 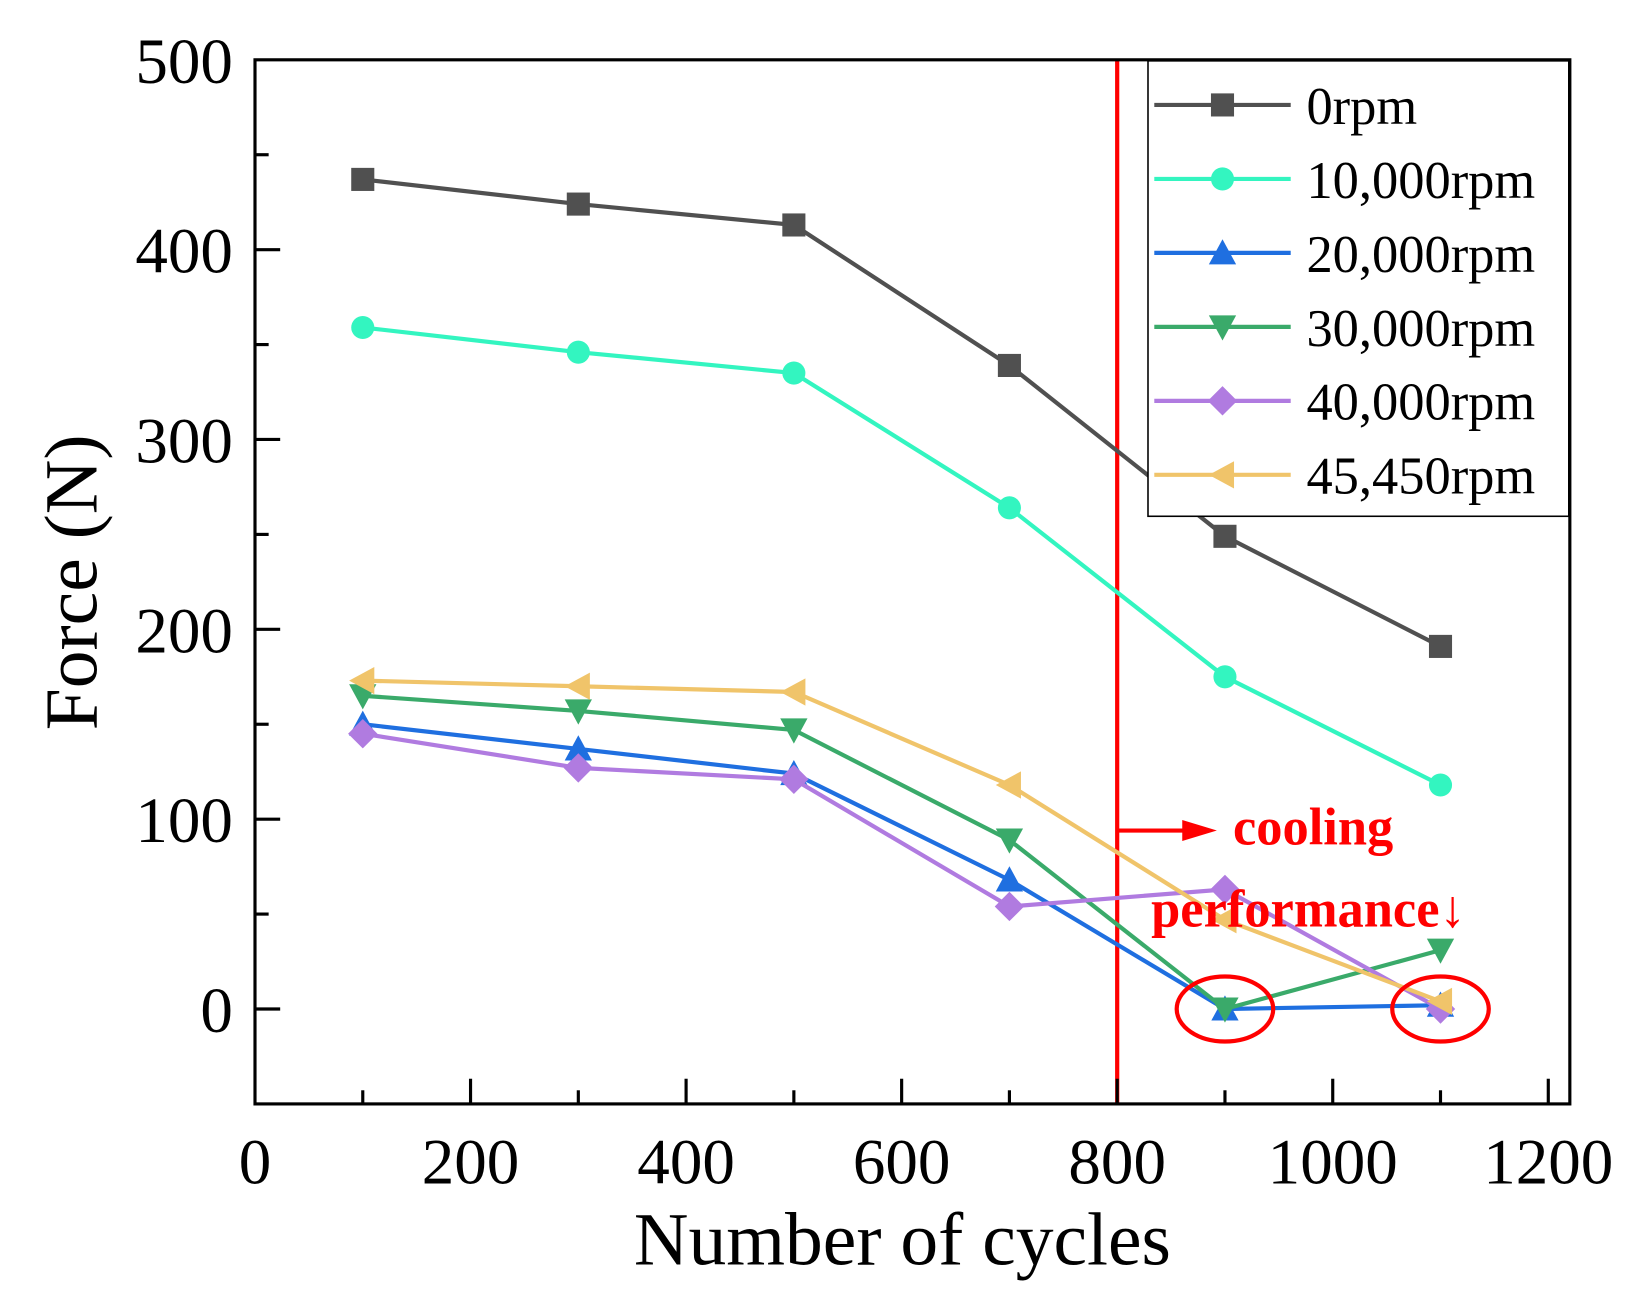 I want to click on legend-label: 40,000rpm, so click(x=1420, y=403).